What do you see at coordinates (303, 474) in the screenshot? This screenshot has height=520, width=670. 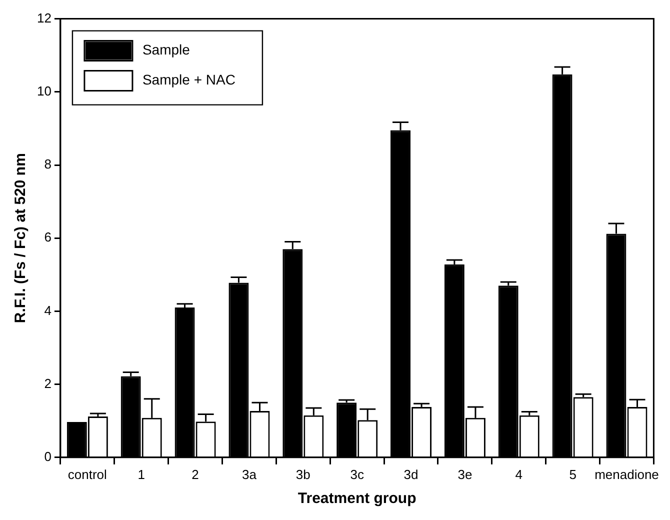 I see `x-tick-label: 3b` at bounding box center [303, 474].